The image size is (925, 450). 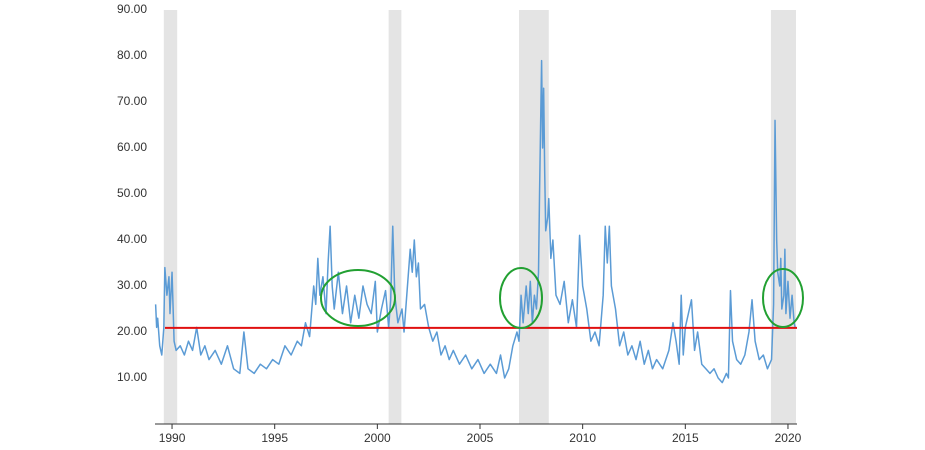 What do you see at coordinates (480, 438) in the screenshot?
I see `x-tick-label: 2005` at bounding box center [480, 438].